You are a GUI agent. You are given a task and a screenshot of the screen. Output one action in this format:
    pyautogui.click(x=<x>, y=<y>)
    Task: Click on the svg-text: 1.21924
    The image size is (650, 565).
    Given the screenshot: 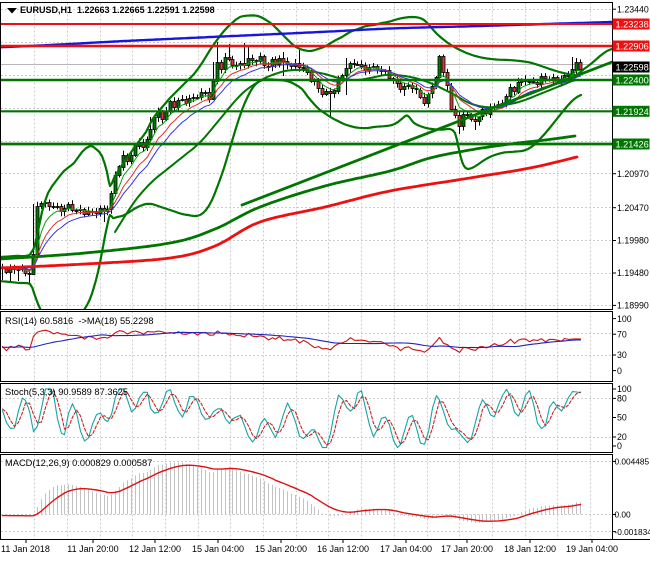 What is the action you would take?
    pyautogui.click(x=632, y=112)
    